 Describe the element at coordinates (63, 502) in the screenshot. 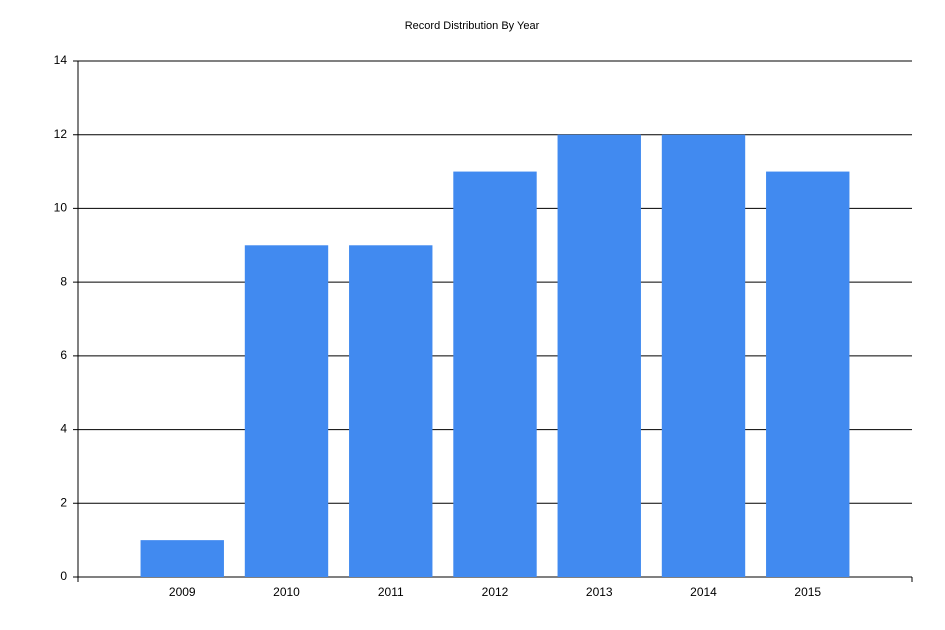

I see `y-tick-label: 2` at that location.